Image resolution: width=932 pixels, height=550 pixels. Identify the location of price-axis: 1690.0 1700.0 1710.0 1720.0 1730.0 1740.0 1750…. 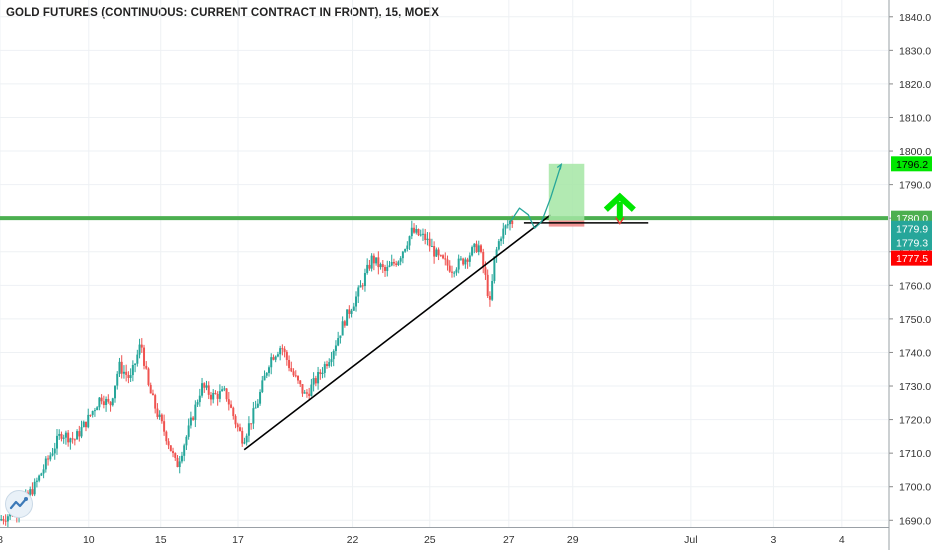
(909, 275).